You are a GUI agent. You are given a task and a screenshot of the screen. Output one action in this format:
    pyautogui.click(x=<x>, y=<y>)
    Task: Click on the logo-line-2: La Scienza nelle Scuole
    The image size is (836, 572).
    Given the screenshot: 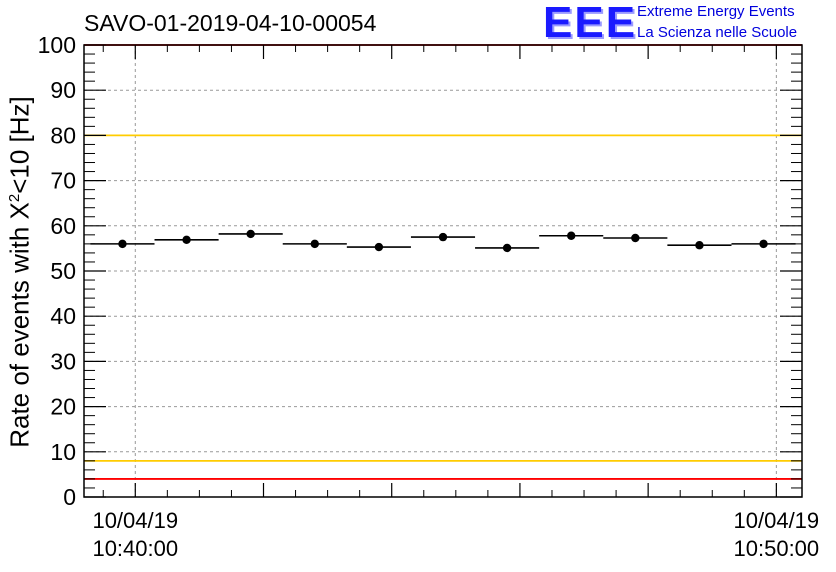 What is the action you would take?
    pyautogui.click(x=717, y=32)
    